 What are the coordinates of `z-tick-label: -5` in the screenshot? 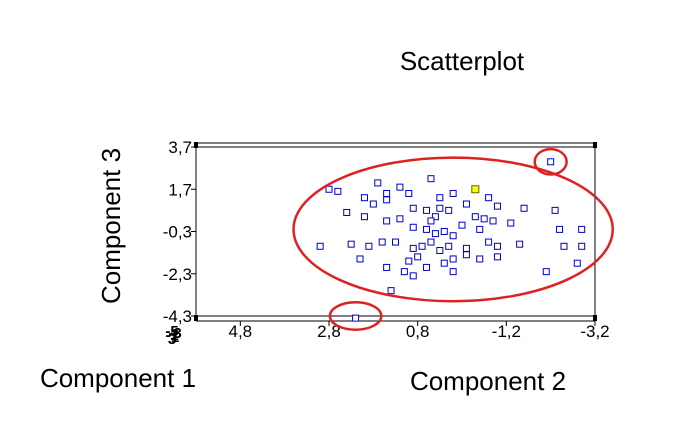 It's located at (171, 331).